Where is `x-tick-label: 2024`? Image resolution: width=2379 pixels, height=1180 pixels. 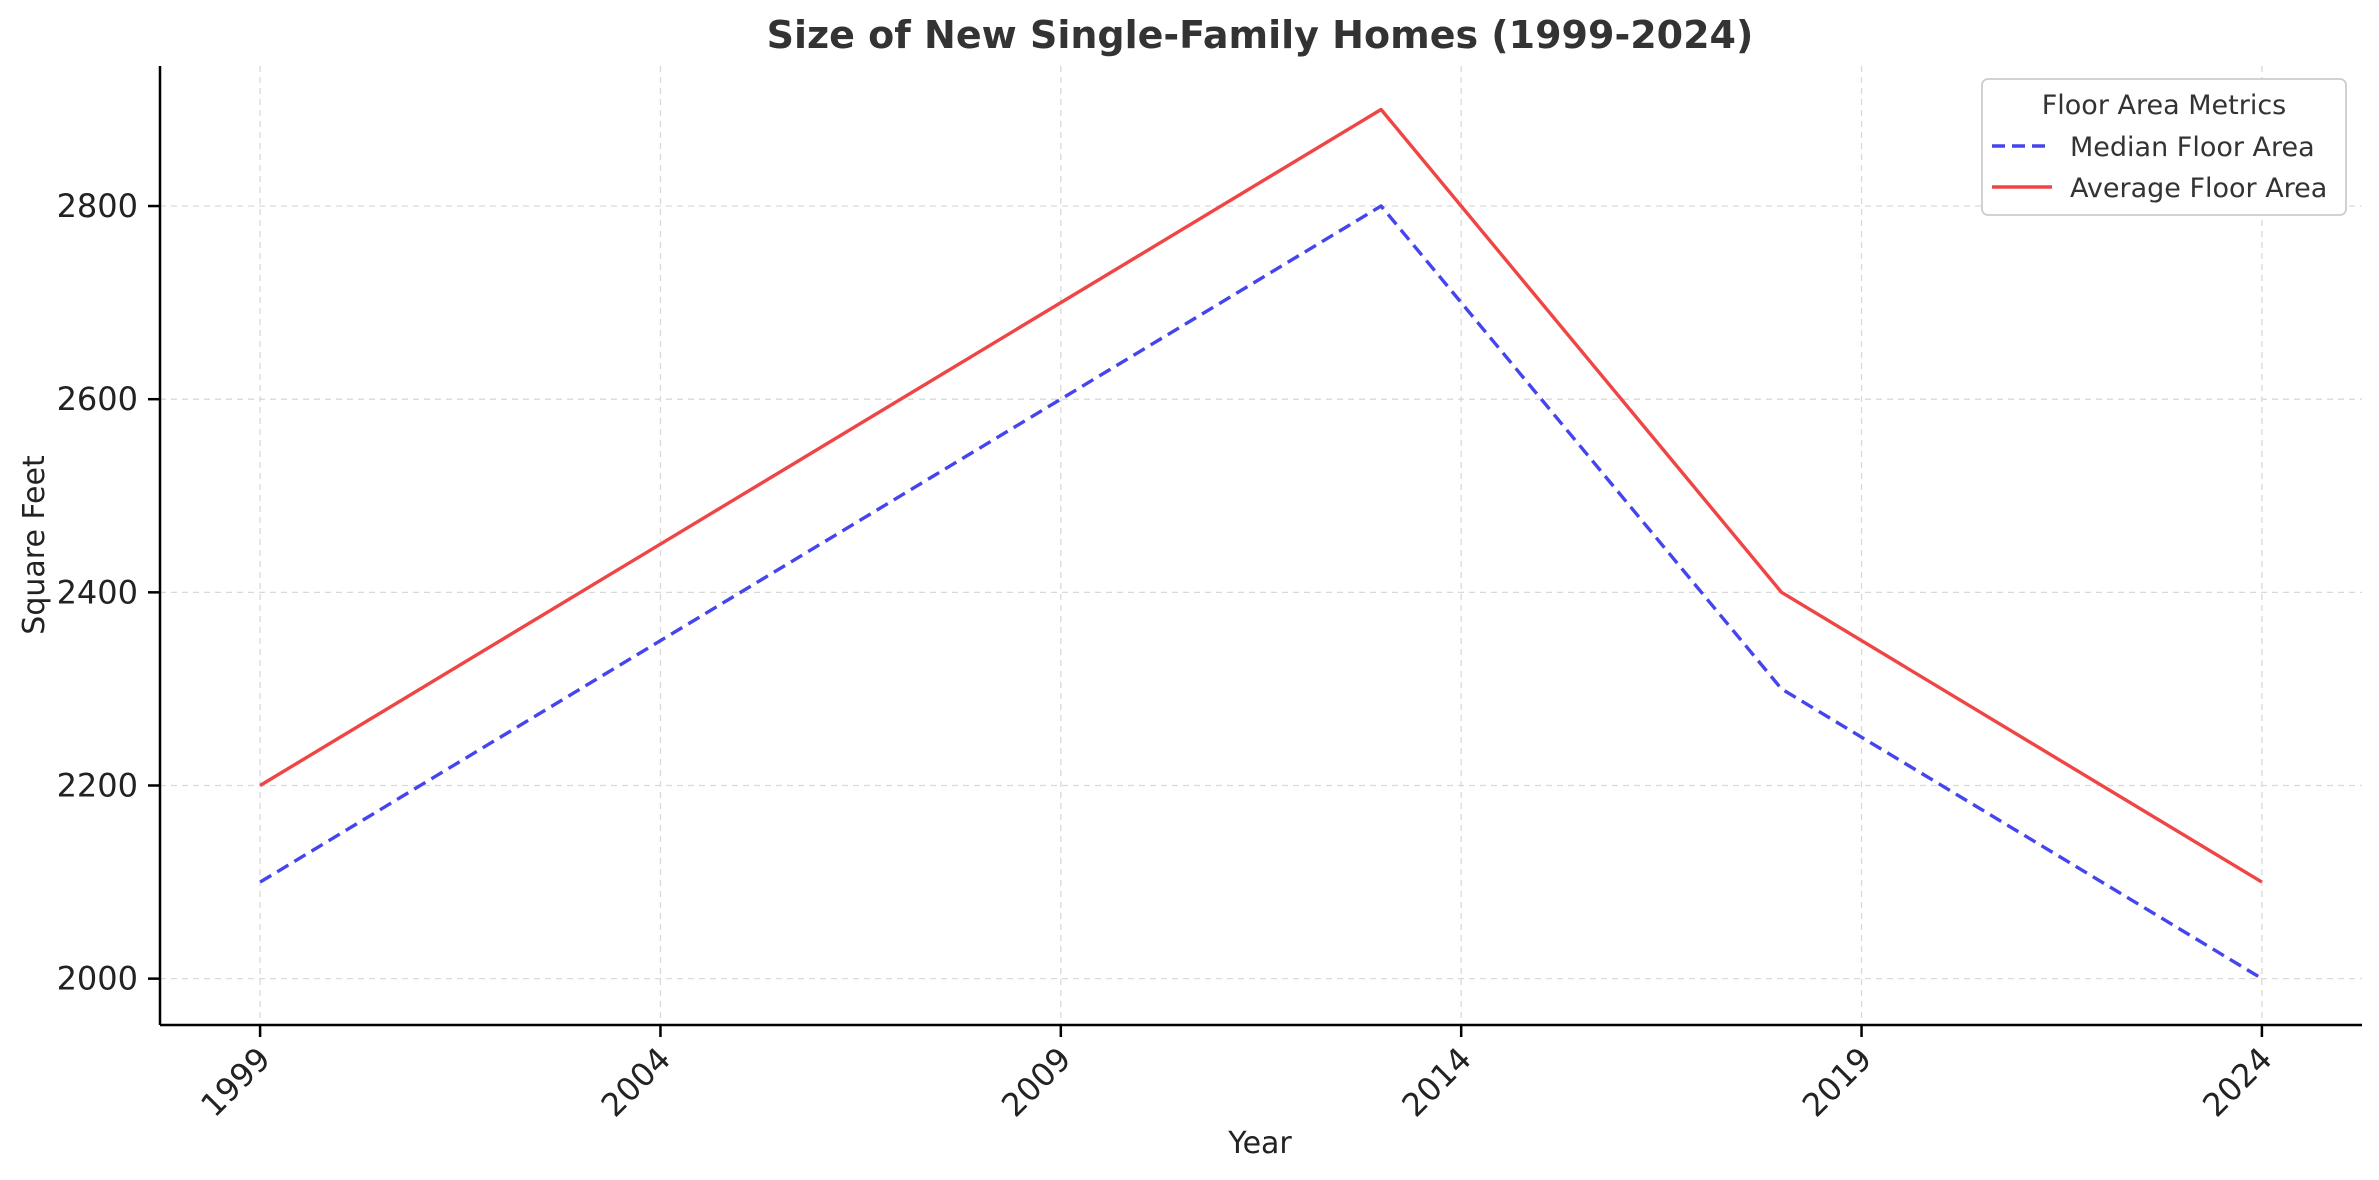
x-tick-label: 2024 is located at coordinates (2237, 1082).